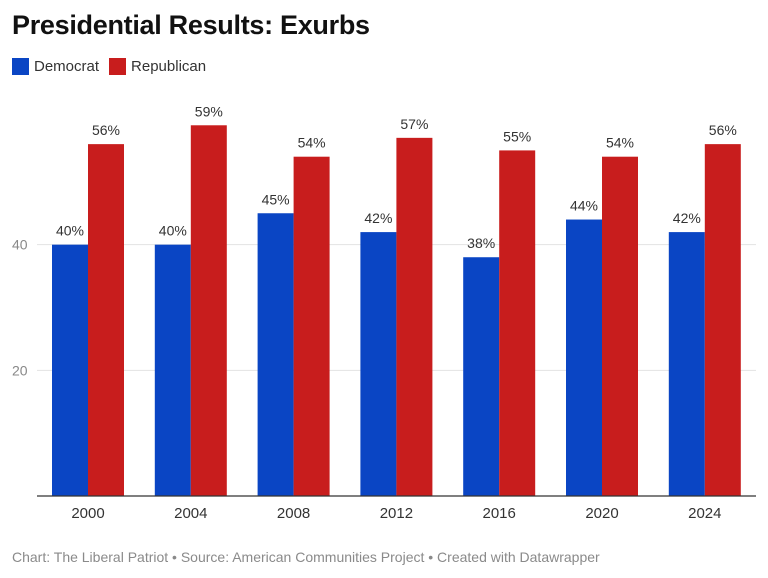 This screenshot has height=578, width=768. Describe the element at coordinates (704, 513) in the screenshot. I see `x-tick-label: 2024` at that location.